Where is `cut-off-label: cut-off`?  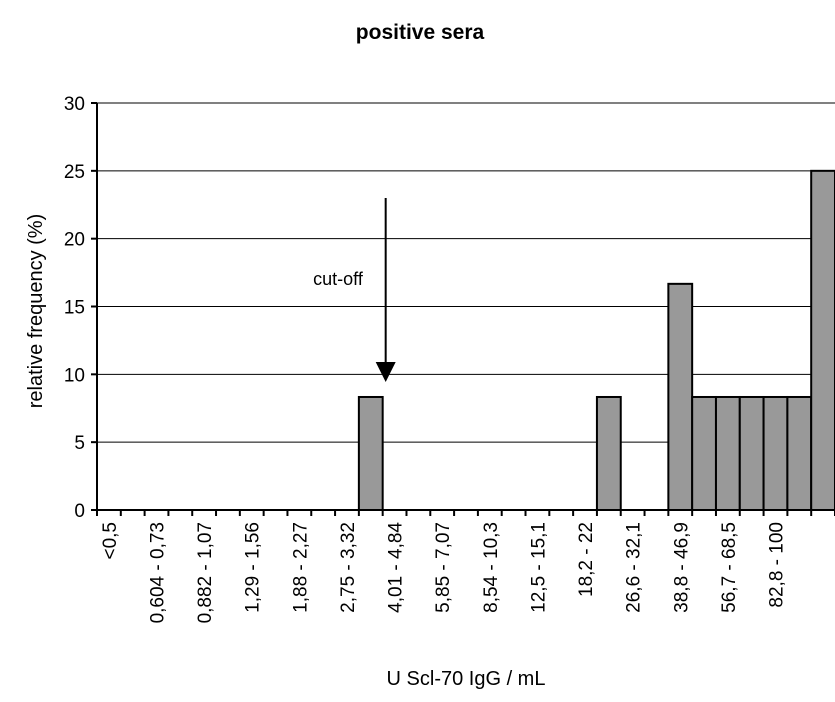
cut-off-label: cut-off is located at coordinates (338, 279).